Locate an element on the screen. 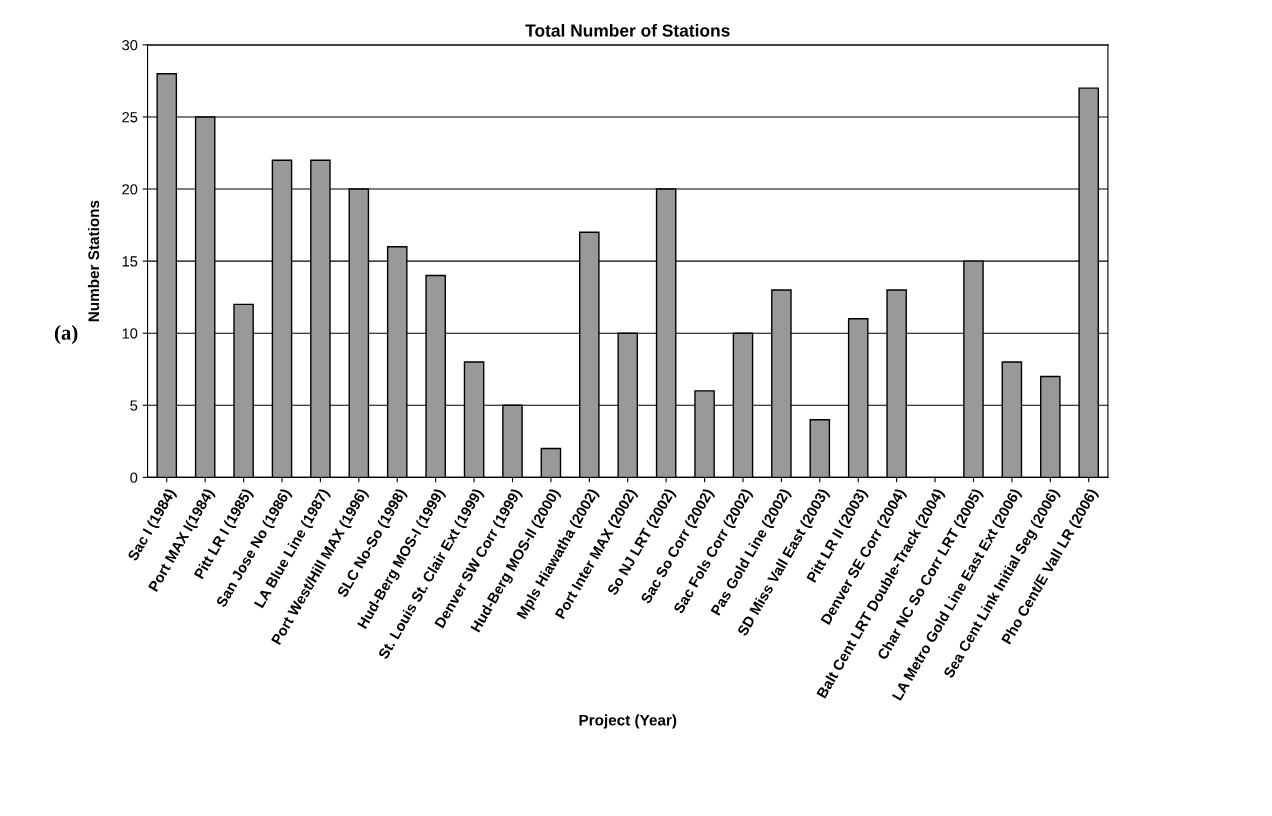  y-tick-label: 25 is located at coordinates (130, 117).